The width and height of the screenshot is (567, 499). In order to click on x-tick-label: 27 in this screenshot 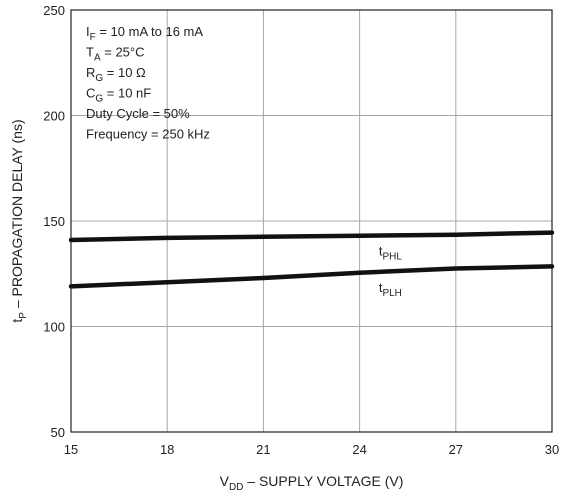, I will do `click(456, 449)`.